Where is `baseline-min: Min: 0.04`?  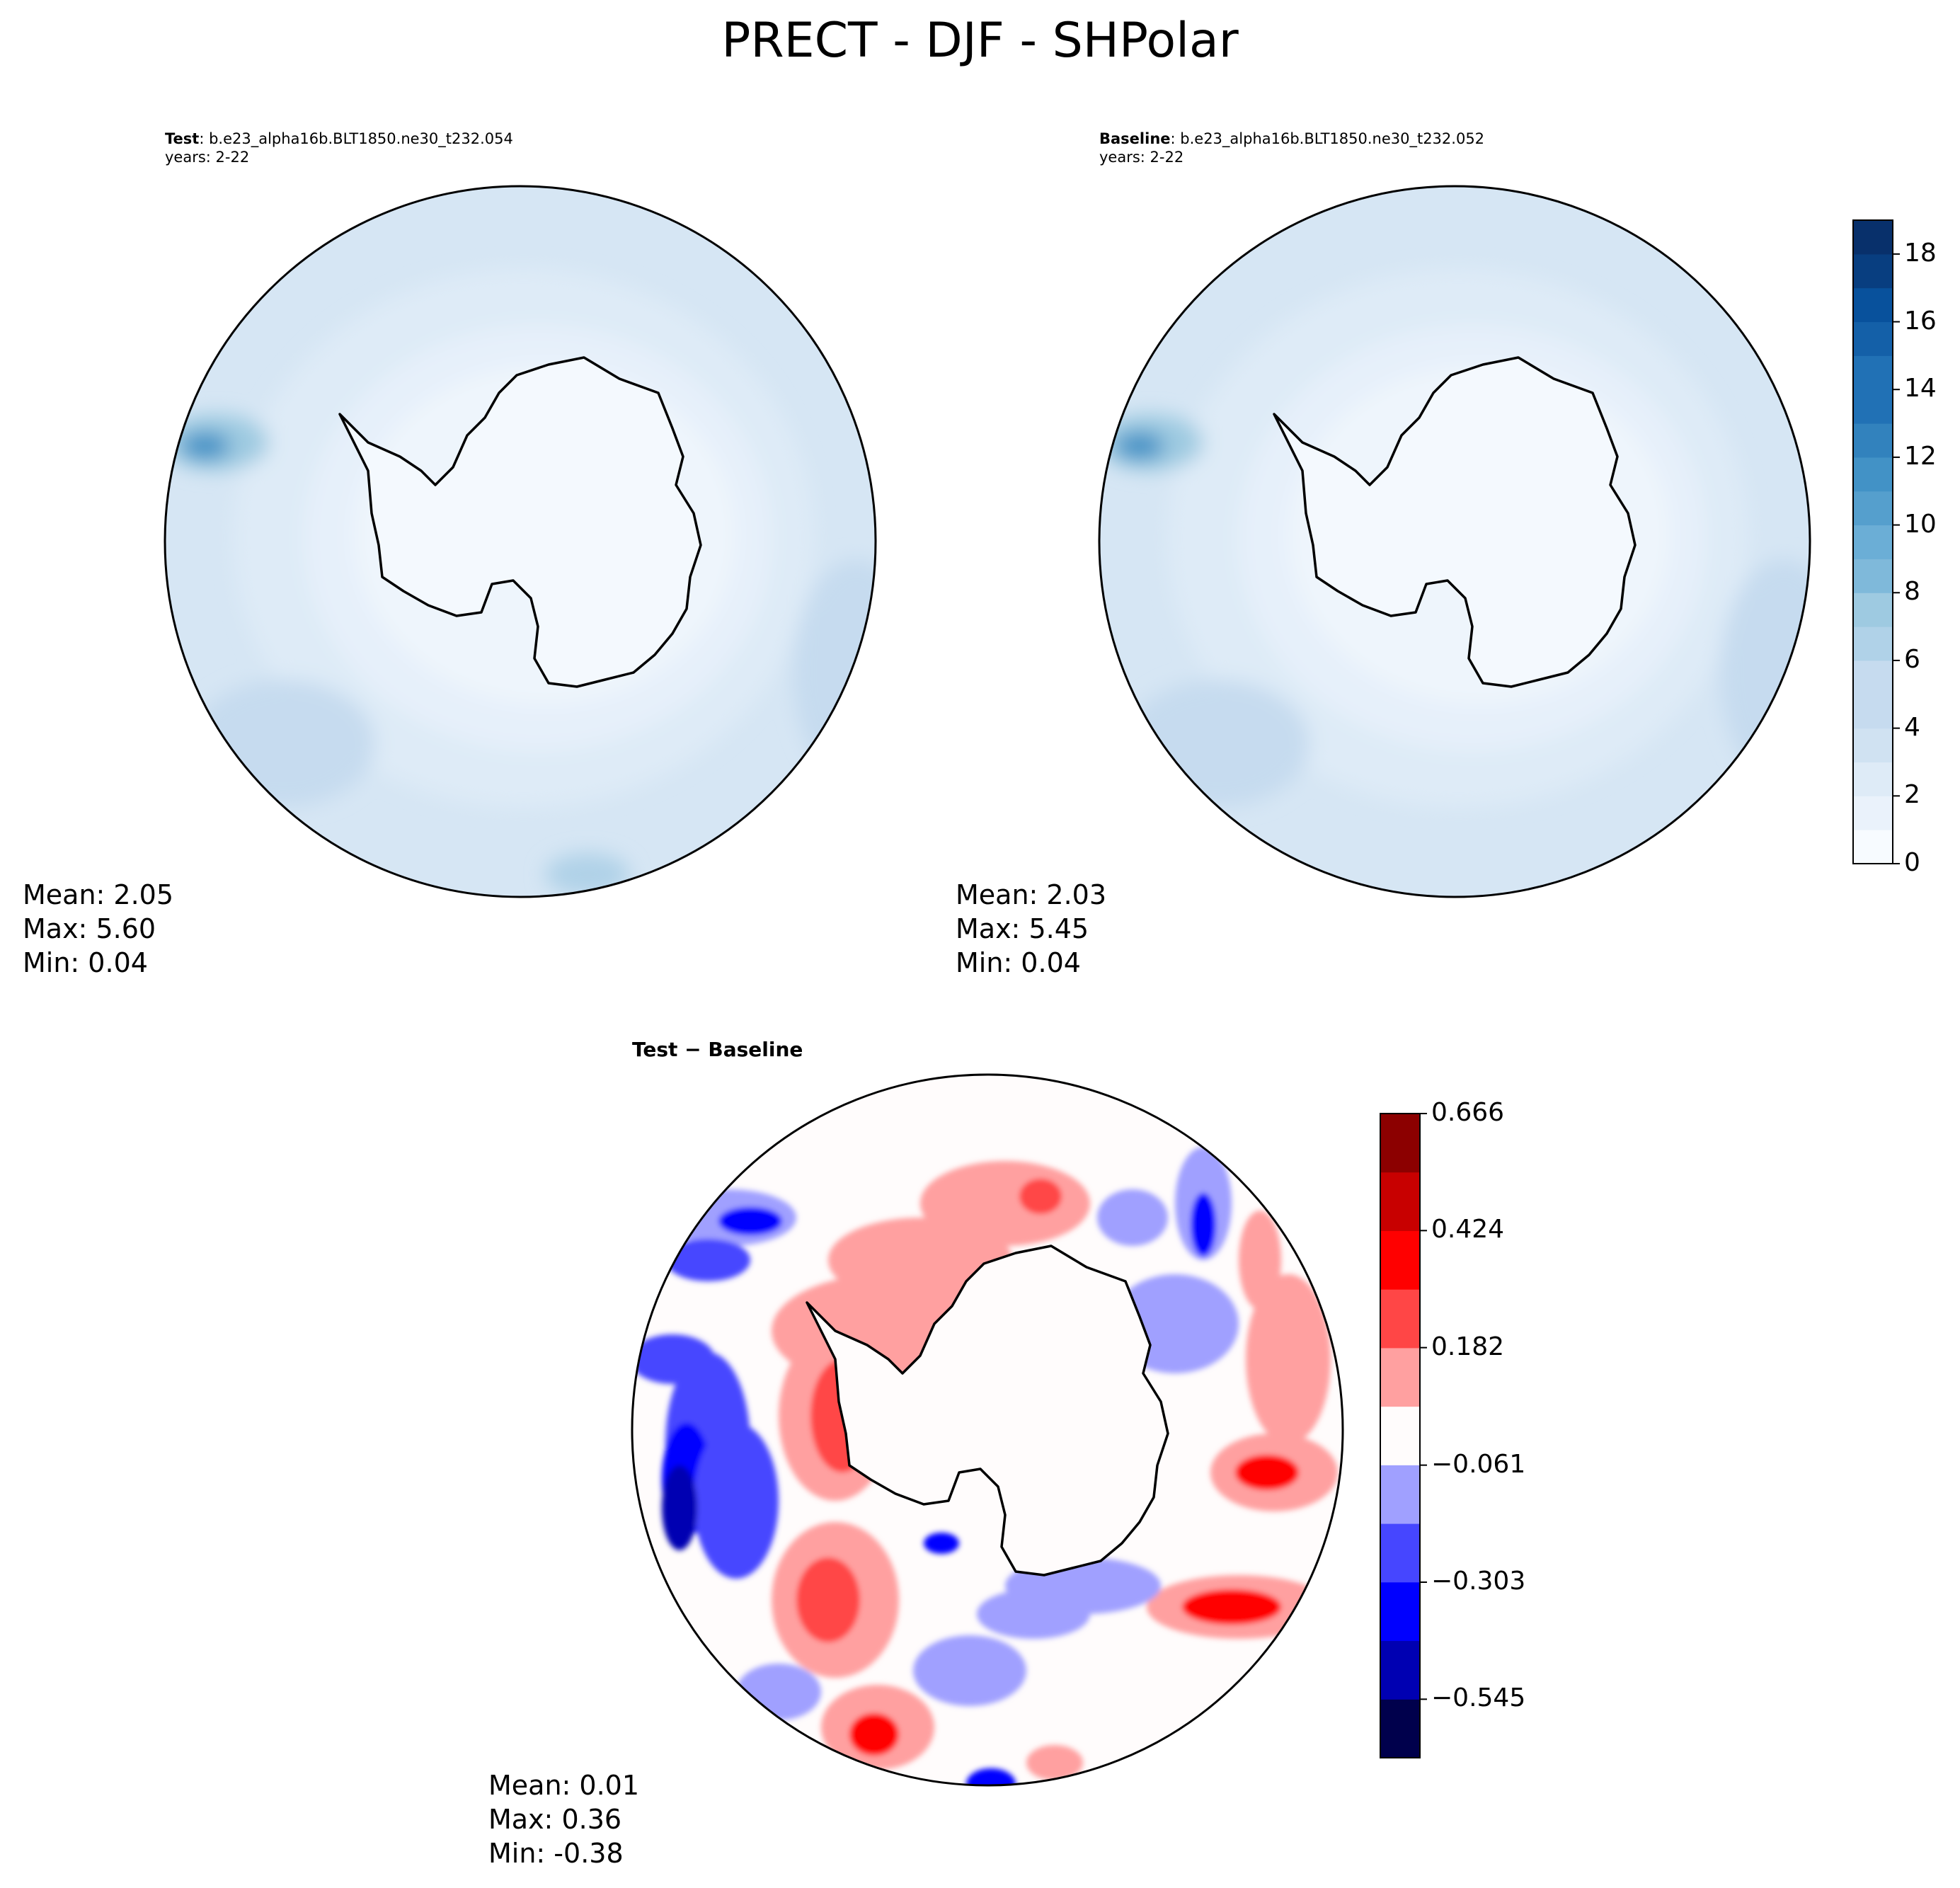 baseline-min: Min: 0.04 is located at coordinates (1018, 963).